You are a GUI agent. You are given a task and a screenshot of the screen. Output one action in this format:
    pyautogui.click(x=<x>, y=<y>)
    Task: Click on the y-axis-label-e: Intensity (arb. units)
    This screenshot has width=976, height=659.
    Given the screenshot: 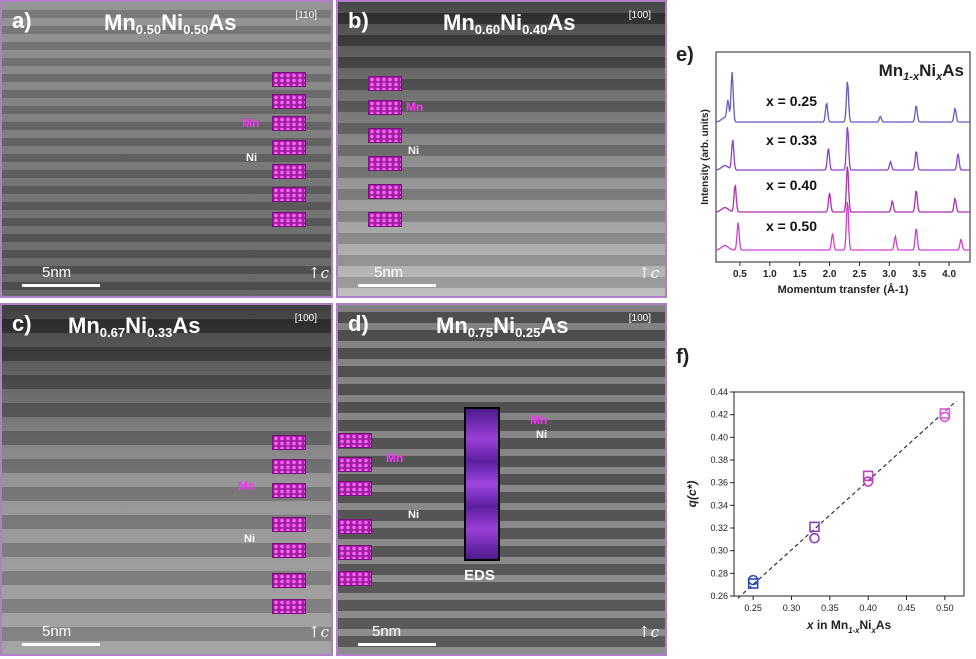 What is the action you would take?
    pyautogui.click(x=705, y=157)
    